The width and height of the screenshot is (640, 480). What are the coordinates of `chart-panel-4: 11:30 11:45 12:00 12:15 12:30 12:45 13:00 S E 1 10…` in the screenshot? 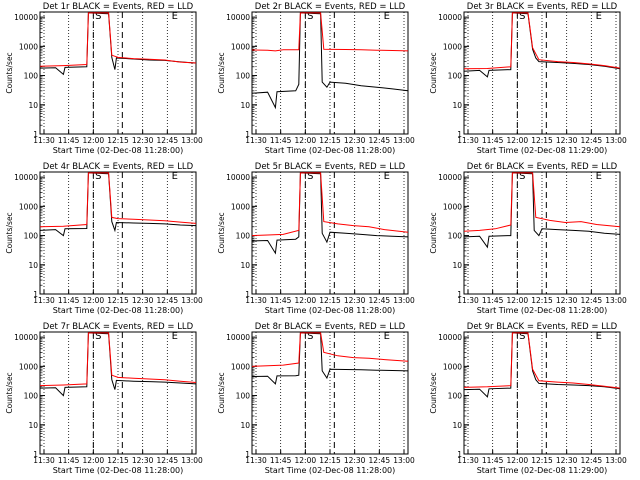 It's located at (104, 238).